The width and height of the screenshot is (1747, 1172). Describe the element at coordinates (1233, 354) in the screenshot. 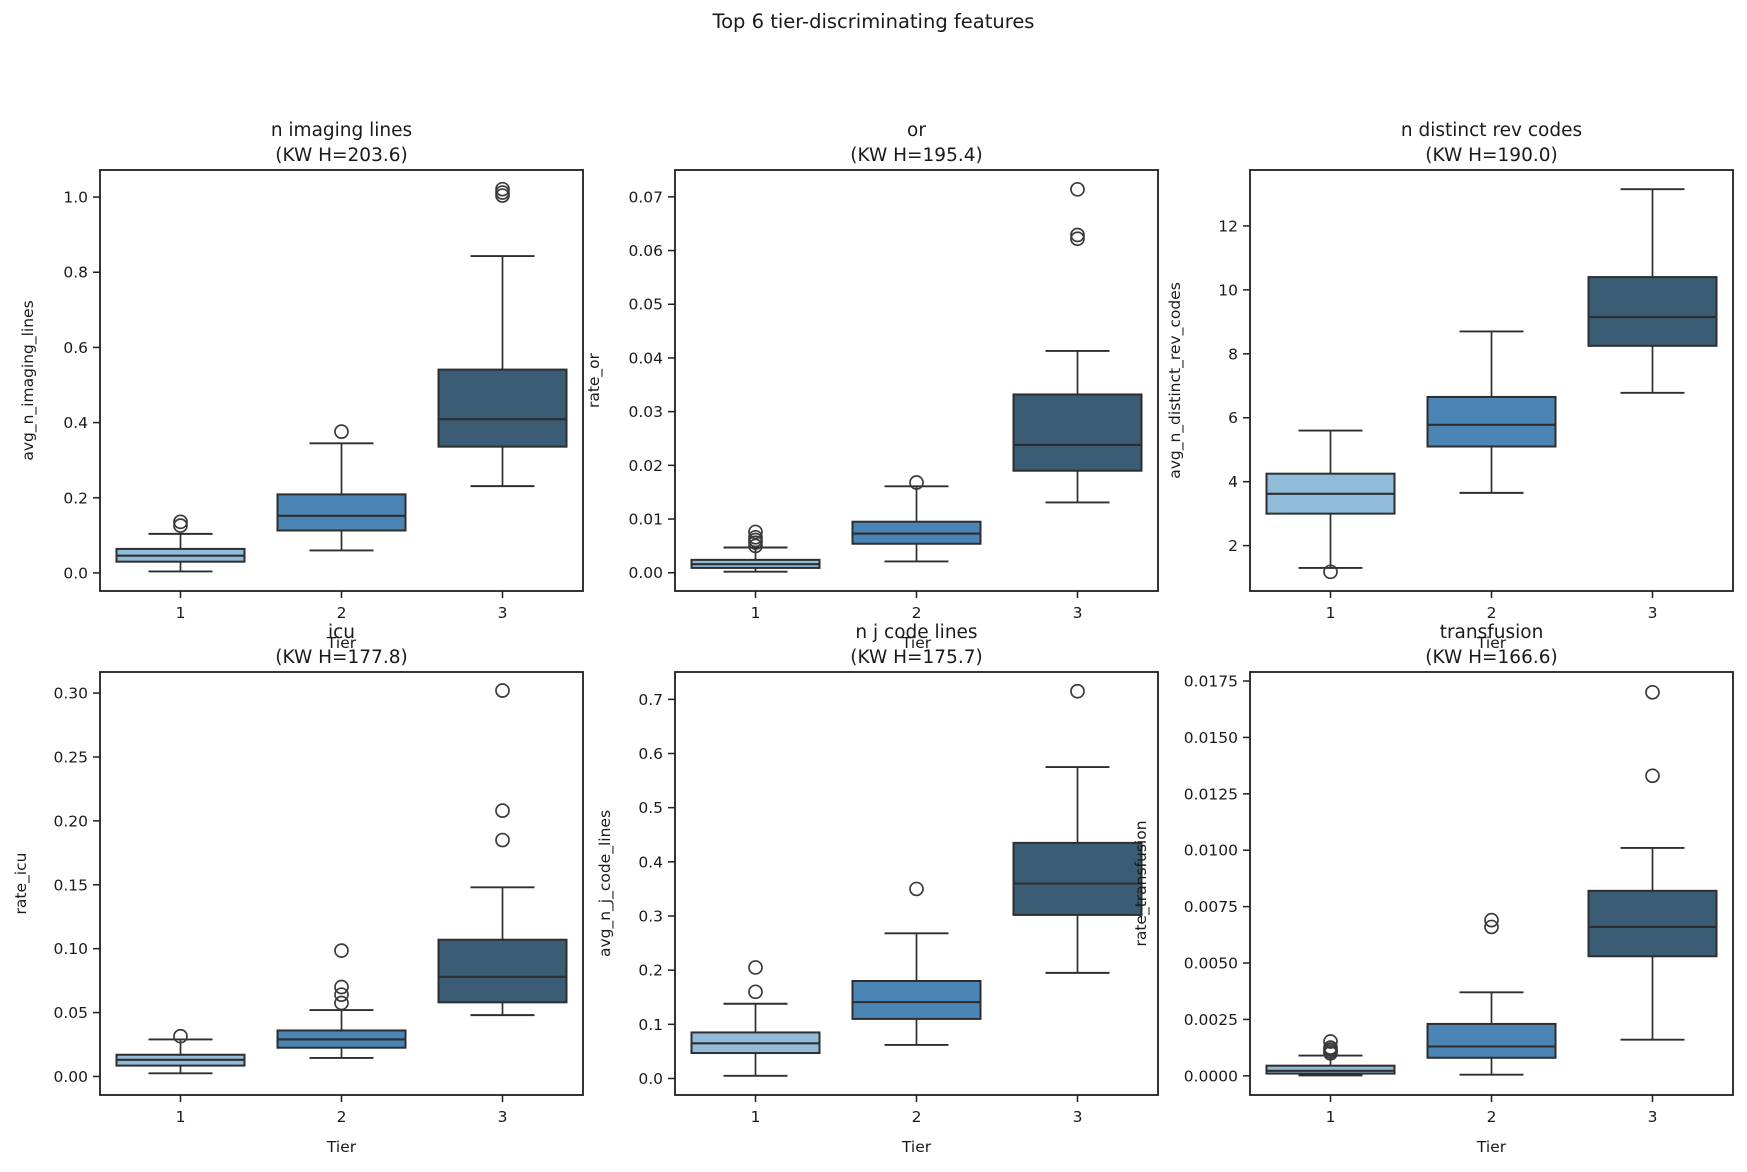

I see `y-tick-label: 8` at that location.